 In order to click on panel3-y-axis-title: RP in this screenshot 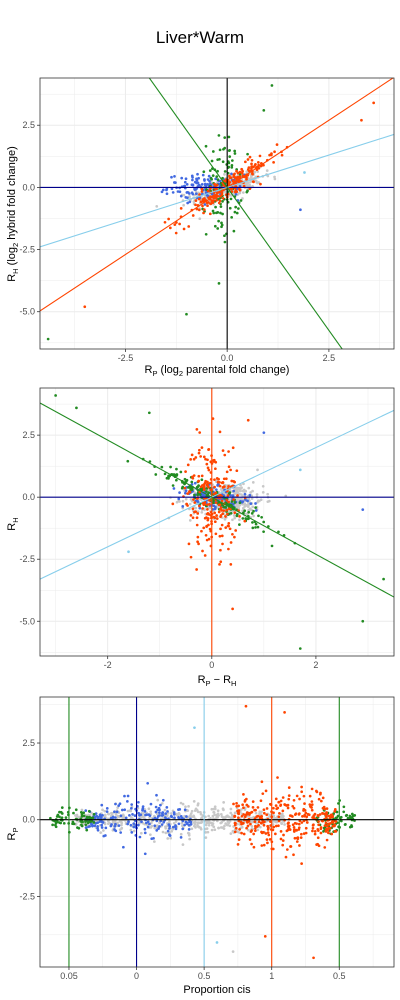, I will do `click(13, 834)`.